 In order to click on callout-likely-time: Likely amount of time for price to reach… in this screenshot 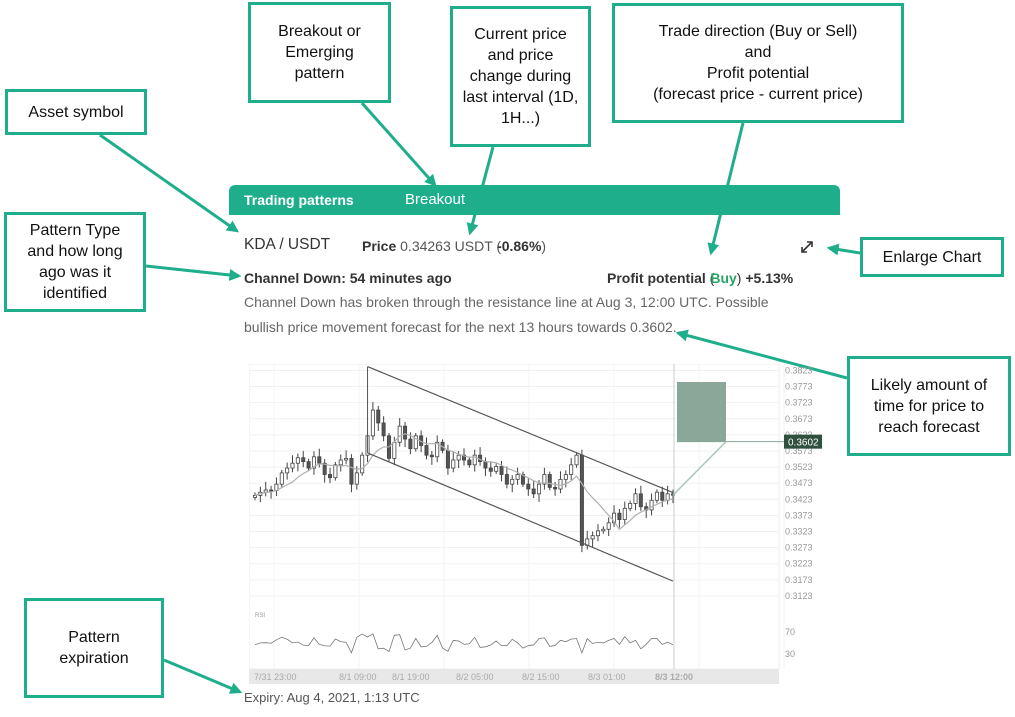, I will do `click(929, 406)`.